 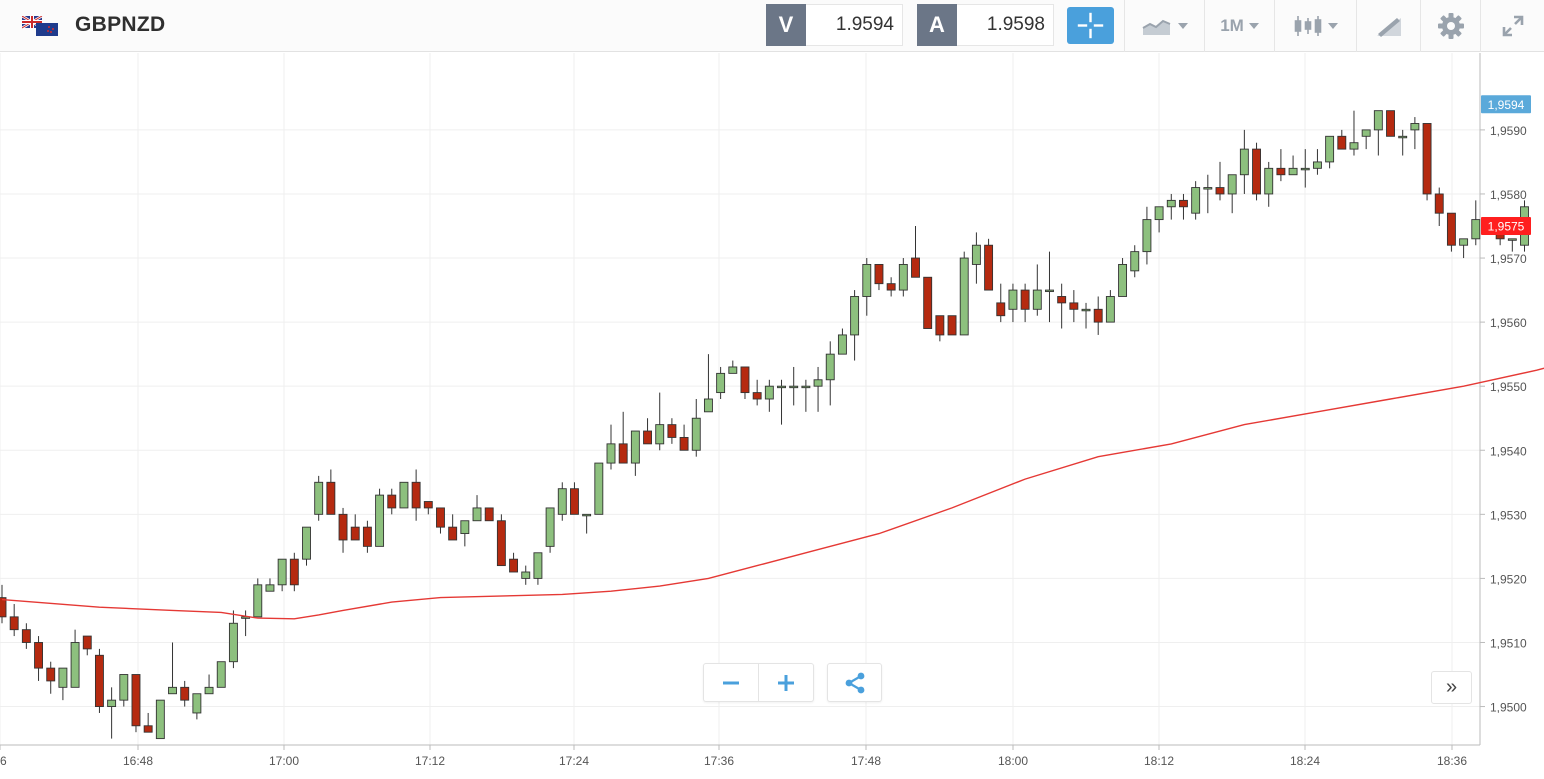 What do you see at coordinates (1156, 27) in the screenshot?
I see `area-chart-icon` at bounding box center [1156, 27].